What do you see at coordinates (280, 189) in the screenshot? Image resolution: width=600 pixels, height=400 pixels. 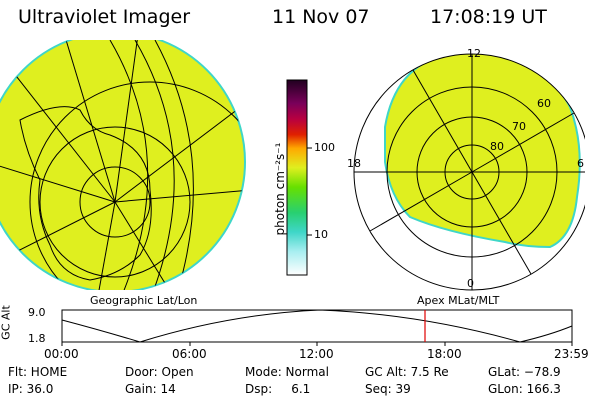 I see `colorbar-unit-label: photon cm⁻²s⁻¹` at bounding box center [280, 189].